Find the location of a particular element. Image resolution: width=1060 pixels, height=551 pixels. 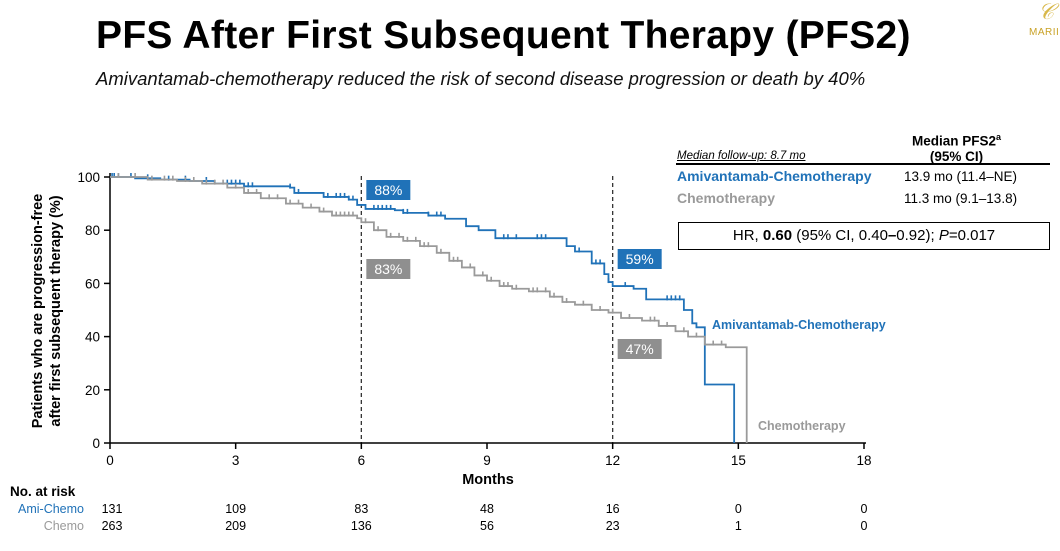

hr-prefix: HR, is located at coordinates (747, 235).